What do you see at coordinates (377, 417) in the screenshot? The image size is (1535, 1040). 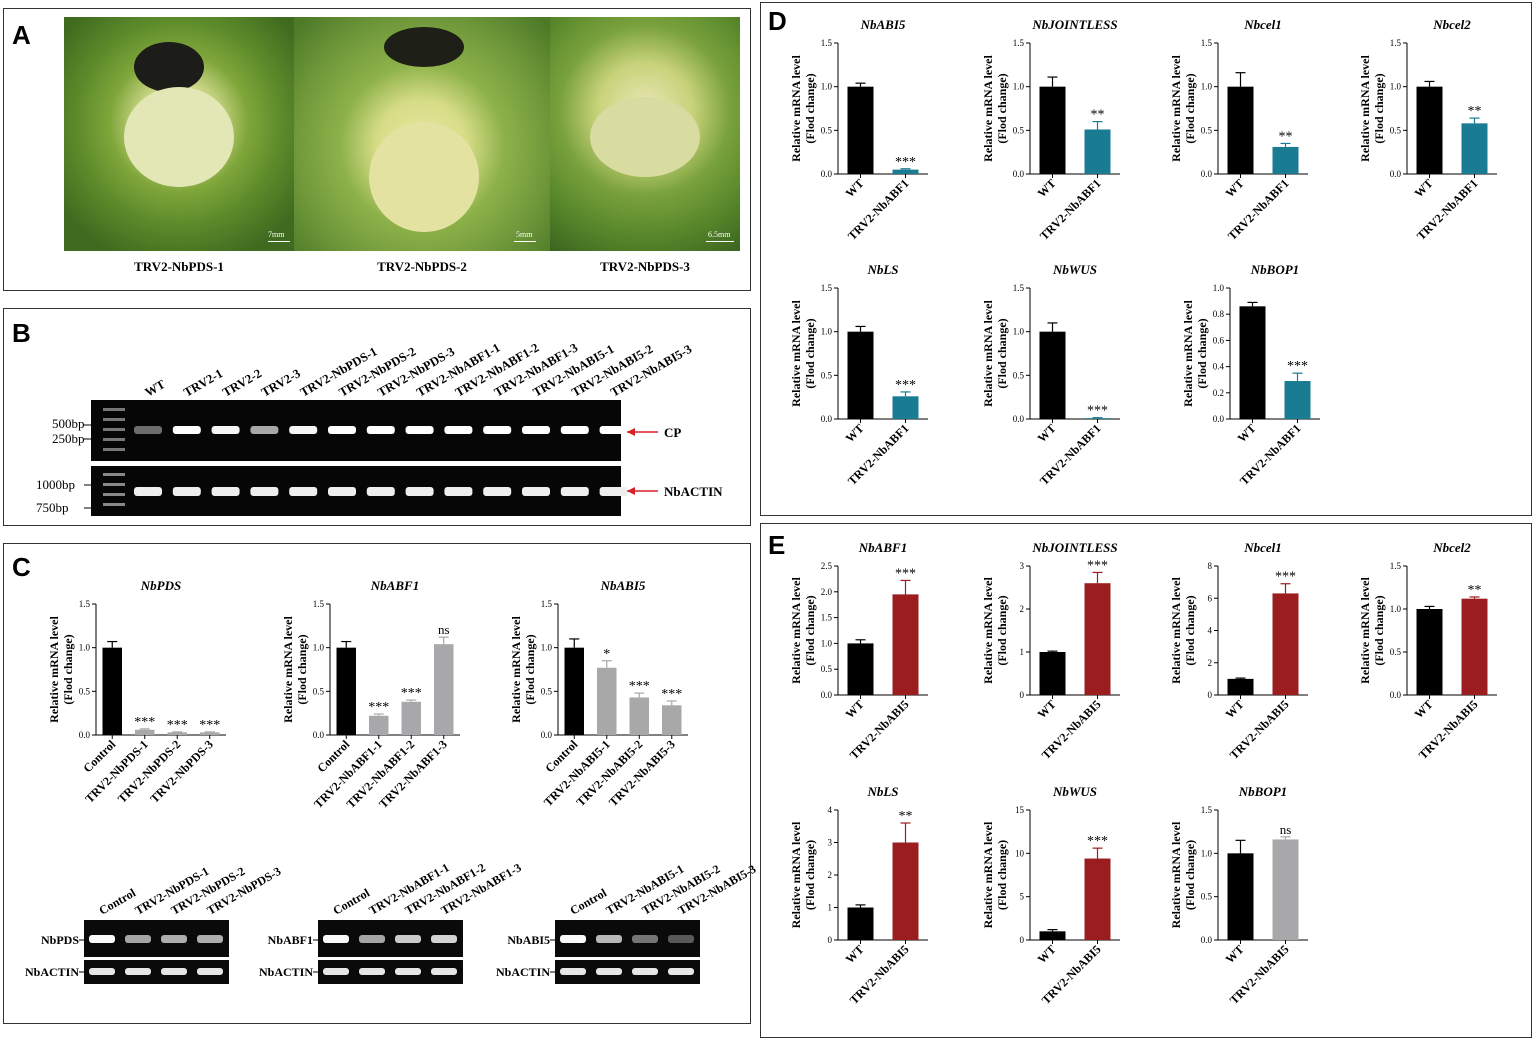 I see `panel-b` at bounding box center [377, 417].